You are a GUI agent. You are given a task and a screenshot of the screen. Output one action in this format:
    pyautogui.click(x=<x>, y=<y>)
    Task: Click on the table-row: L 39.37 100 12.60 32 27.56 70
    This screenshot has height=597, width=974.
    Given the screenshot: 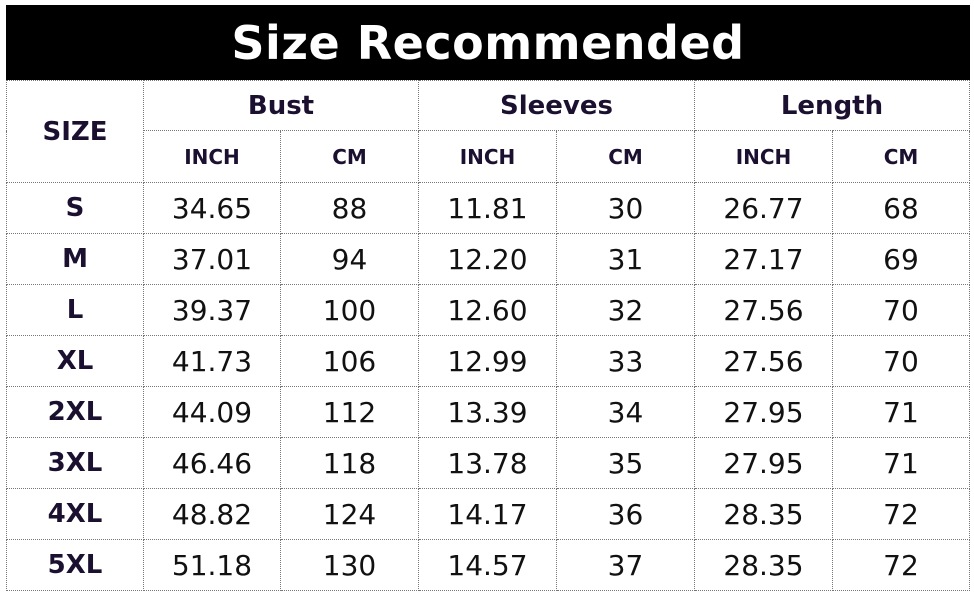 What is the action you would take?
    pyautogui.click(x=488, y=310)
    